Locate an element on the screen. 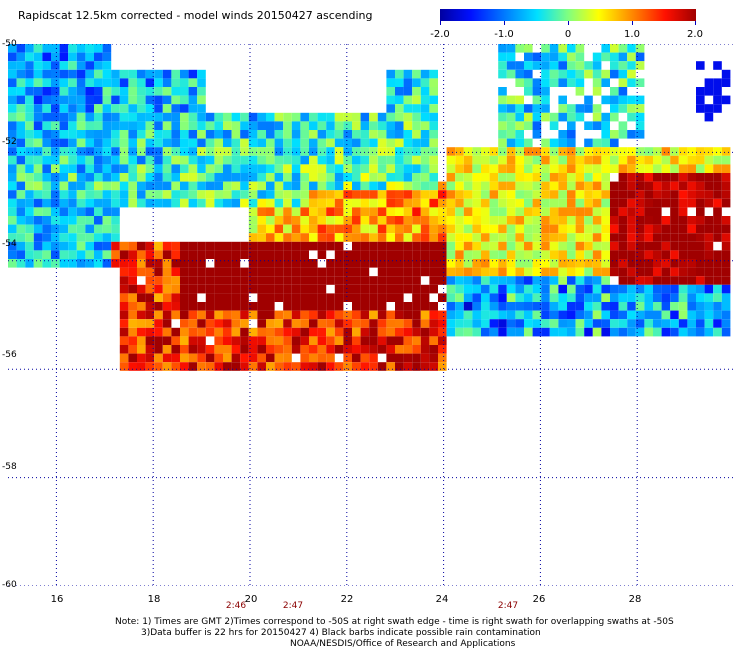  swath-time-label: 2:47 is located at coordinates (508, 606).